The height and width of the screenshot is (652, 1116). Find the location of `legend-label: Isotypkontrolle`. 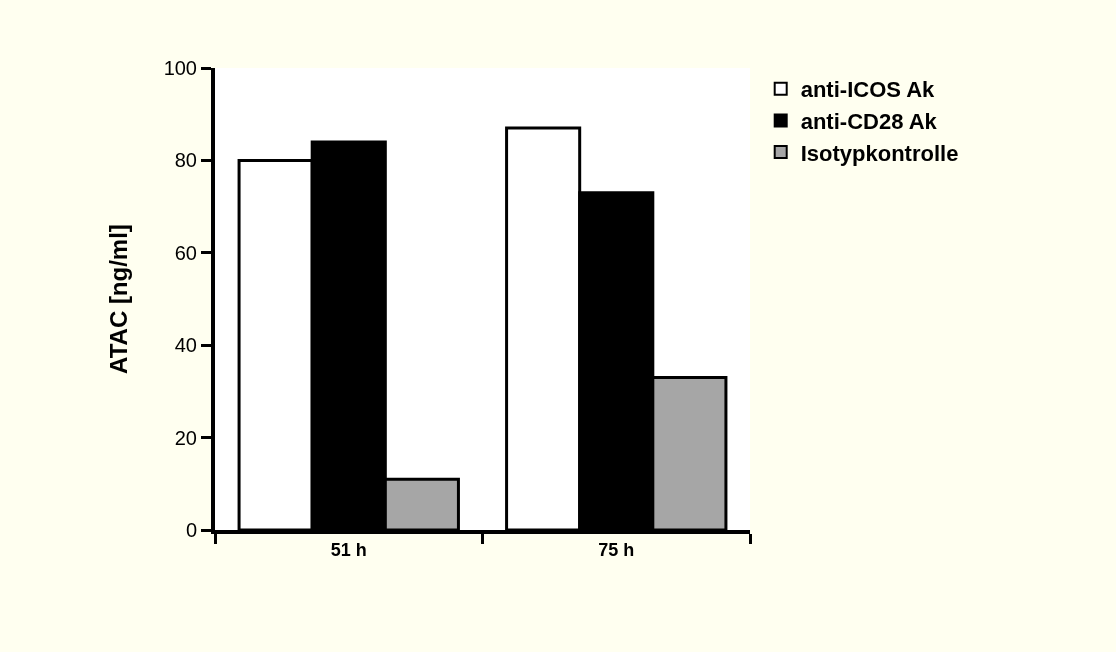

legend-label: Isotypkontrolle is located at coordinates (879, 153).